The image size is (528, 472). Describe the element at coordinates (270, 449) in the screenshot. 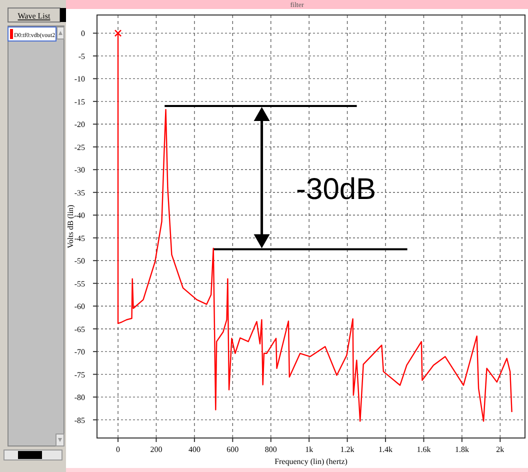

I see `x-tick-label: 800` at that location.